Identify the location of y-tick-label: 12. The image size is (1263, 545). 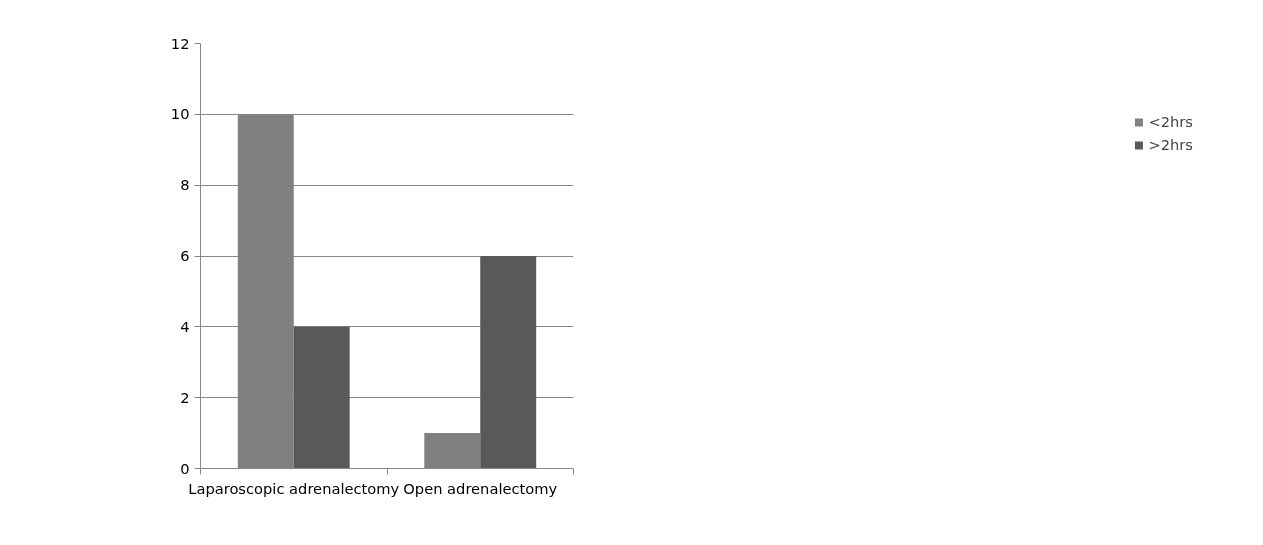
(180, 43).